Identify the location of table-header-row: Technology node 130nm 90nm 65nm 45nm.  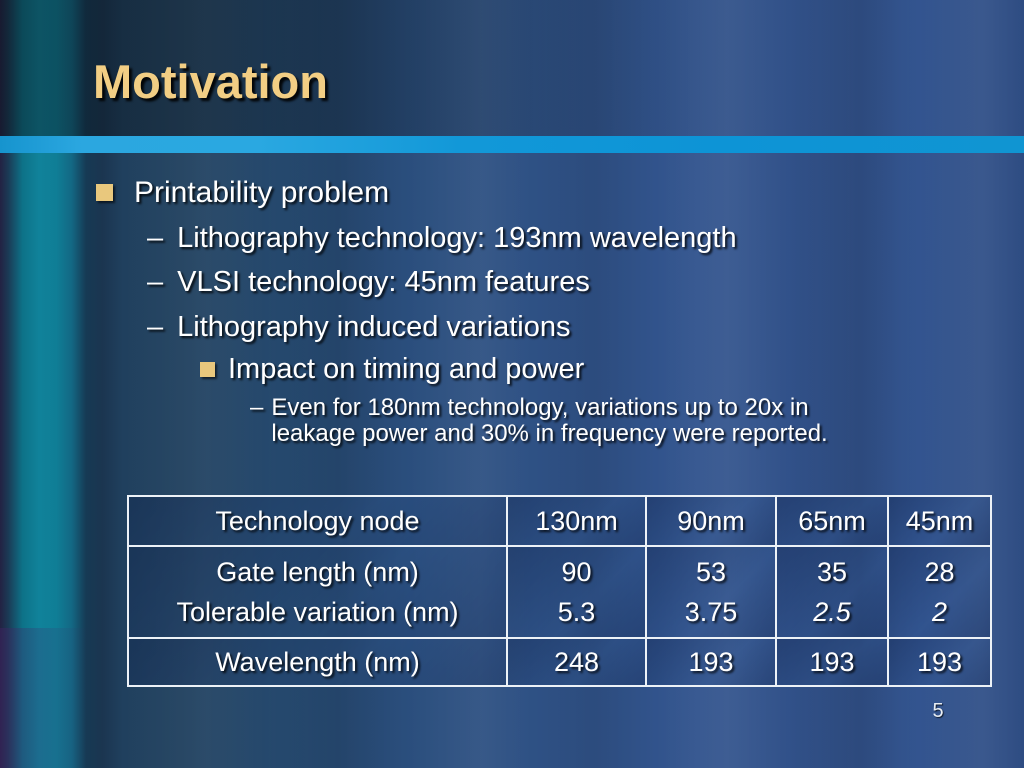
(559, 521).